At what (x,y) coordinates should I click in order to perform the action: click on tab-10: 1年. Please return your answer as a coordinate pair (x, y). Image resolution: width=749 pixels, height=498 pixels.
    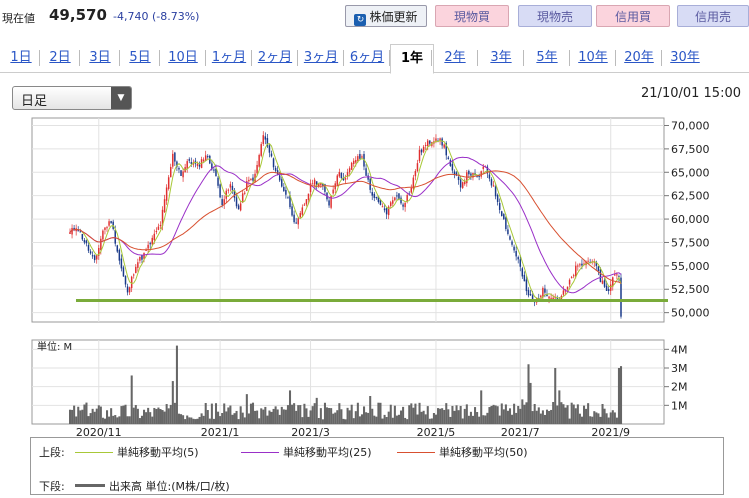
    Looking at the image, I should click on (412, 59).